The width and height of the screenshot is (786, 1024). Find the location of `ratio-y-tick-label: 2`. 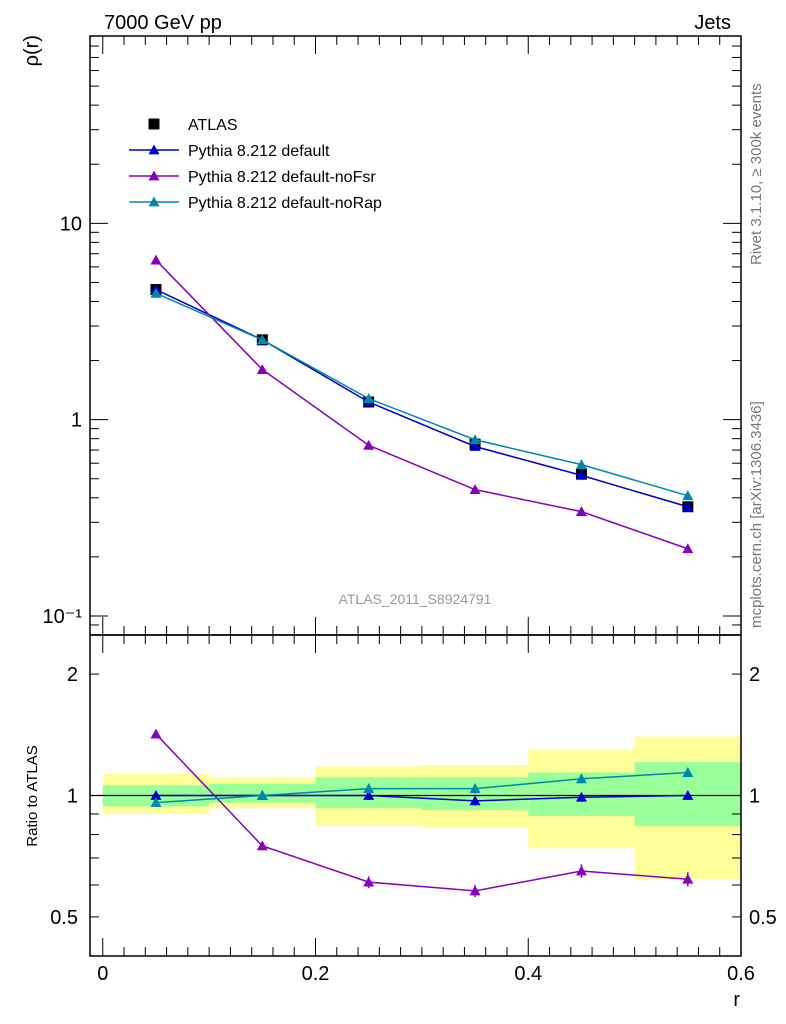

ratio-y-tick-label: 2 is located at coordinates (72, 675).